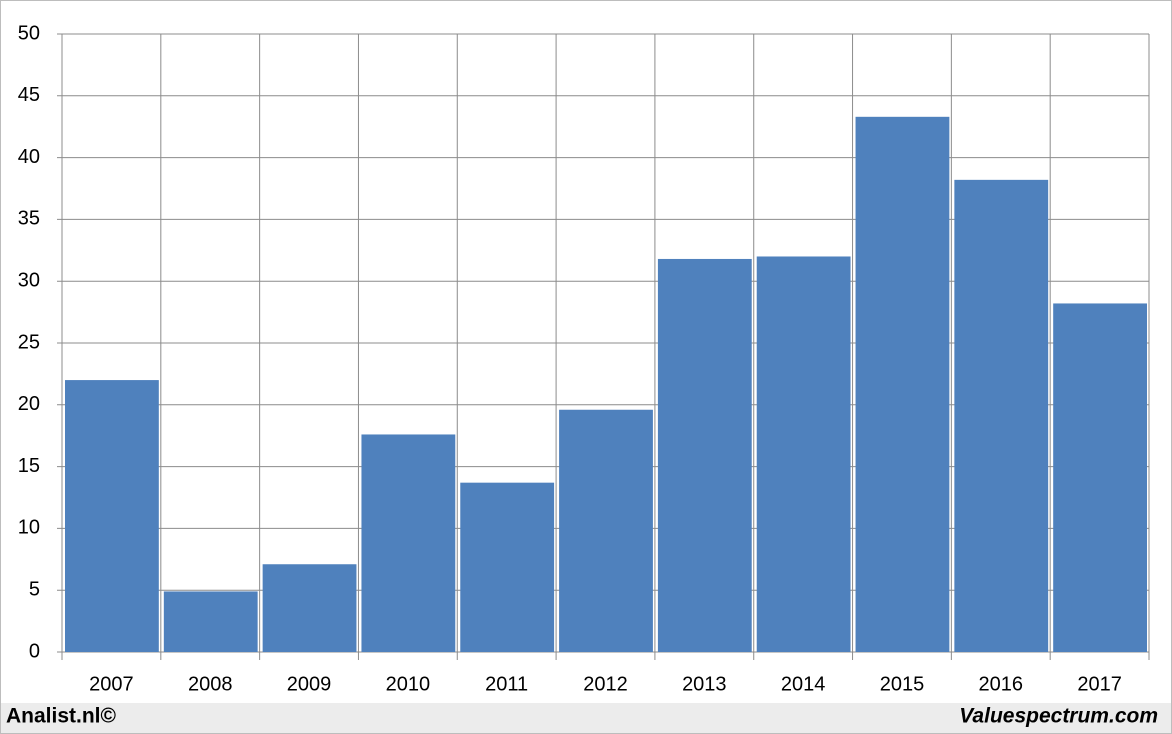 This screenshot has height=734, width=1172. I want to click on y-tick-label: 25, so click(29, 342).